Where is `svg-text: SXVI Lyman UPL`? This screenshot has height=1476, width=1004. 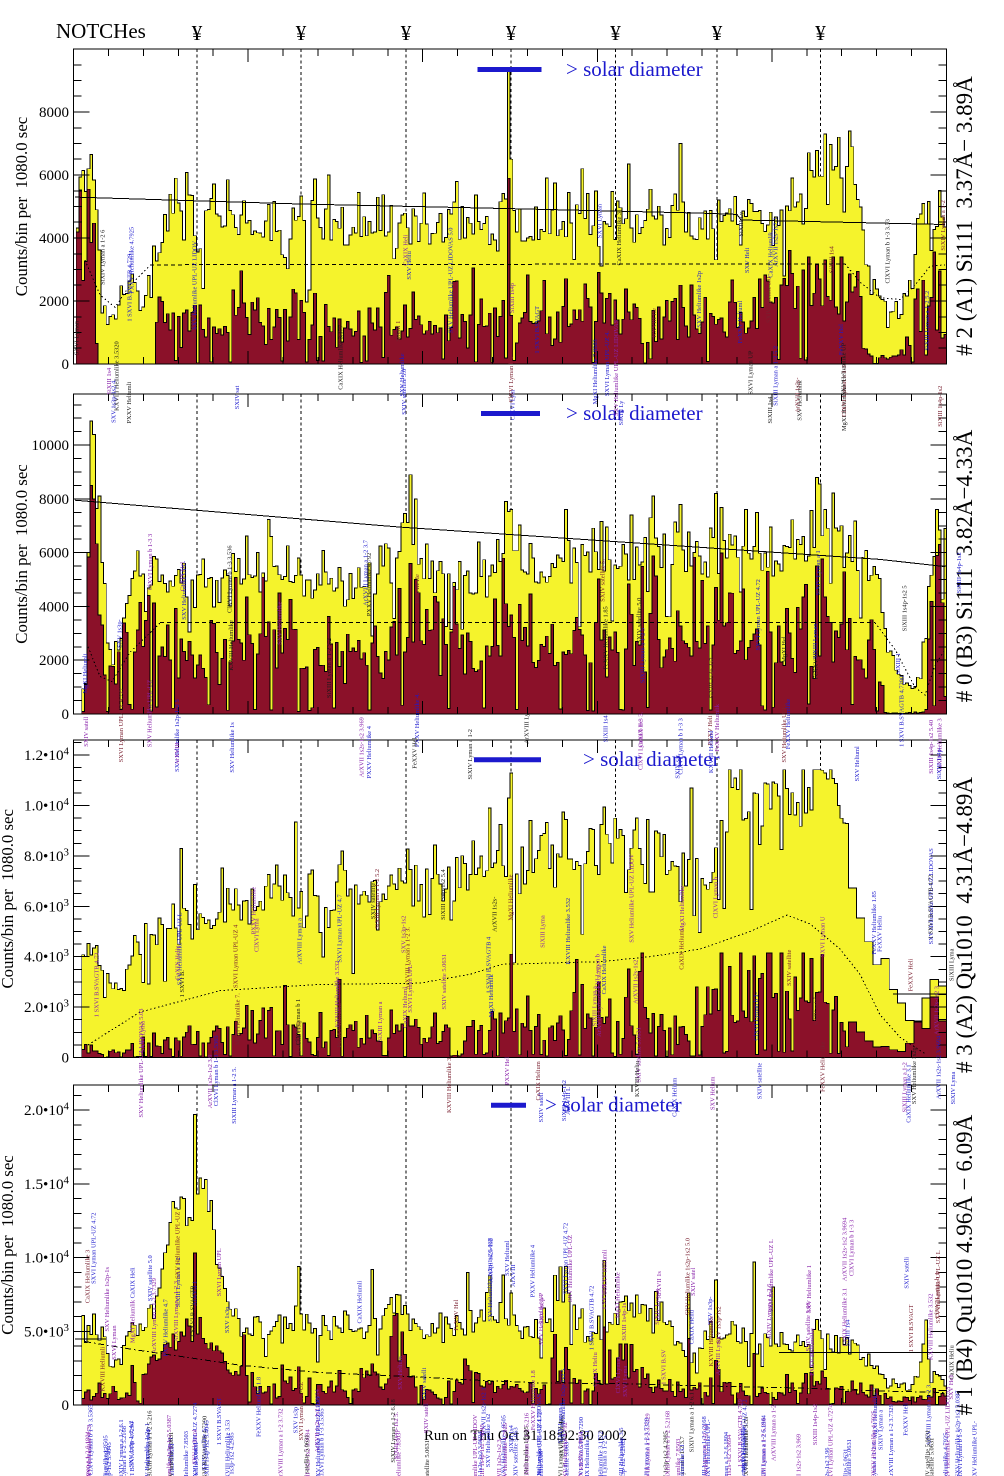
svg-text: SXVI Lyman UPL is located at coordinates (219, 1272).